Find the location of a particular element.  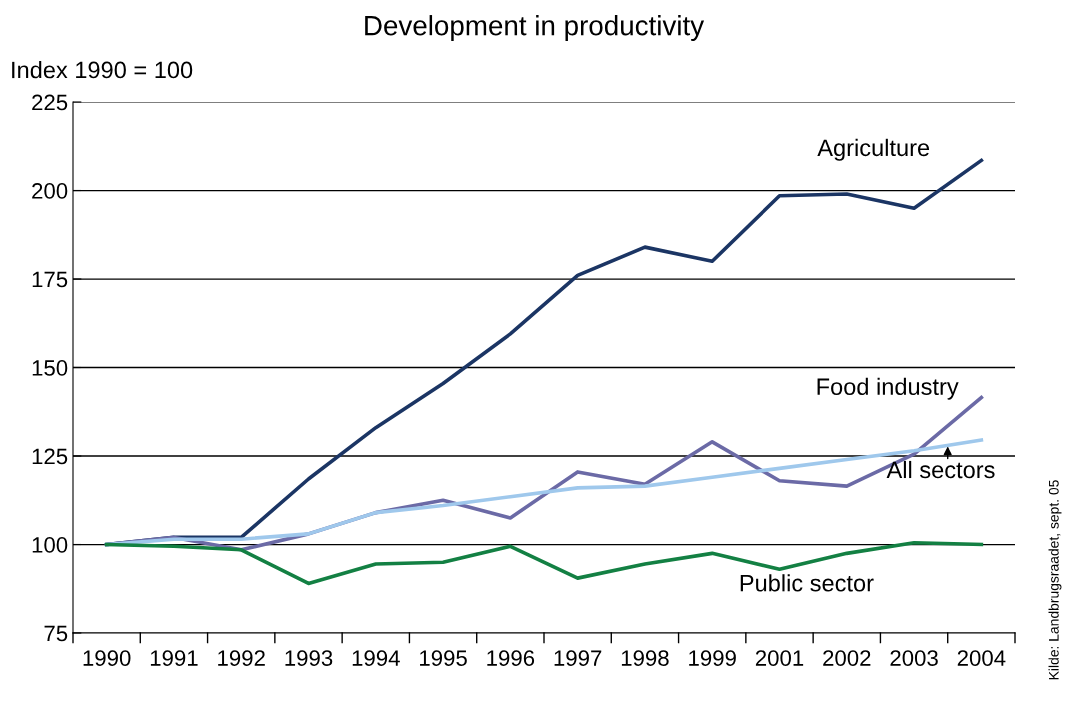

series-label: Food industry is located at coordinates (888, 388).